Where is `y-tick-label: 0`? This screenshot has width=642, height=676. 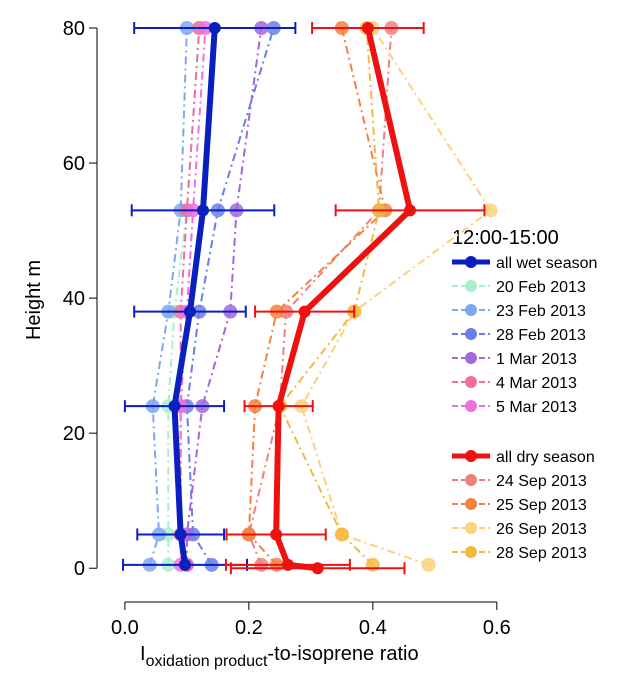 y-tick-label: 0 is located at coordinates (79, 569).